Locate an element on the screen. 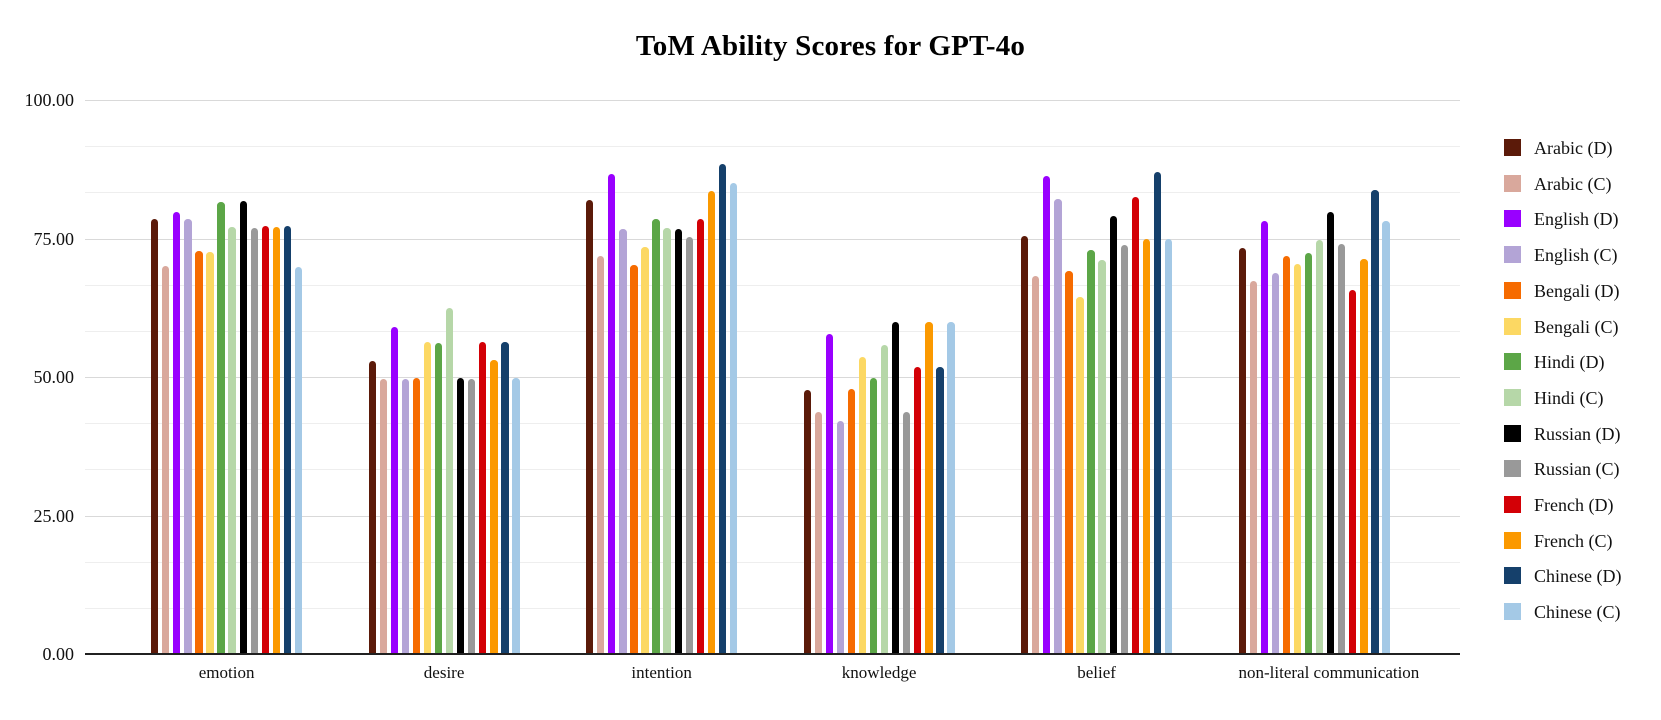 The height and width of the screenshot is (720, 1661). y-axis-label: 0.00 is located at coordinates (58, 654).